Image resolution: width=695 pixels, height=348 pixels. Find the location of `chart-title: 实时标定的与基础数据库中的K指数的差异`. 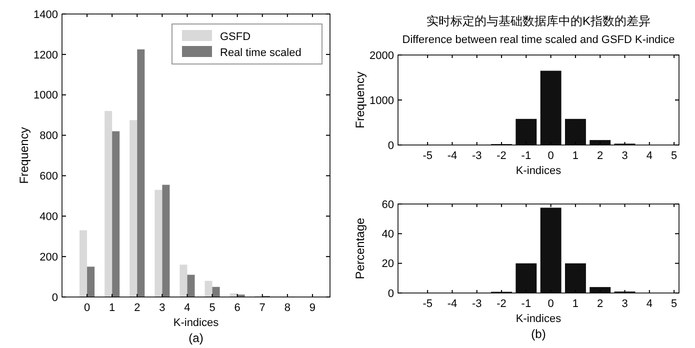

chart-title: 实时标定的与基础数据库中的K指数的差异 is located at coordinates (538, 21).